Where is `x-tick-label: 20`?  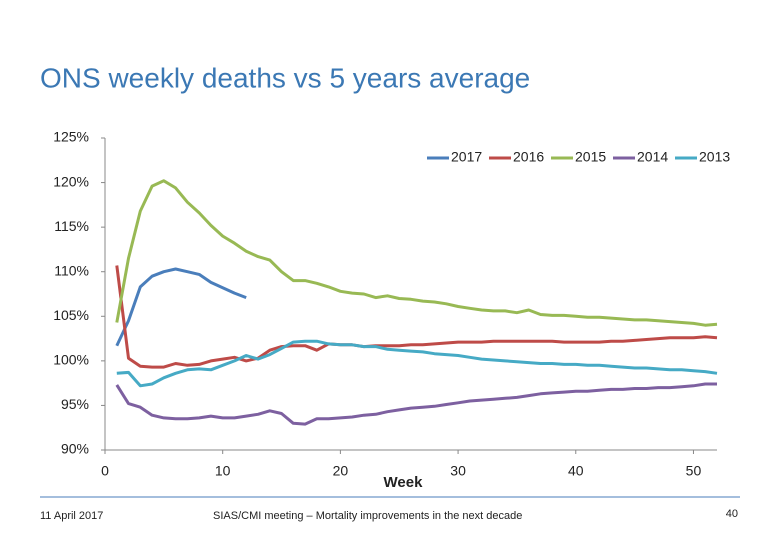 x-tick-label: 20 is located at coordinates (341, 471).